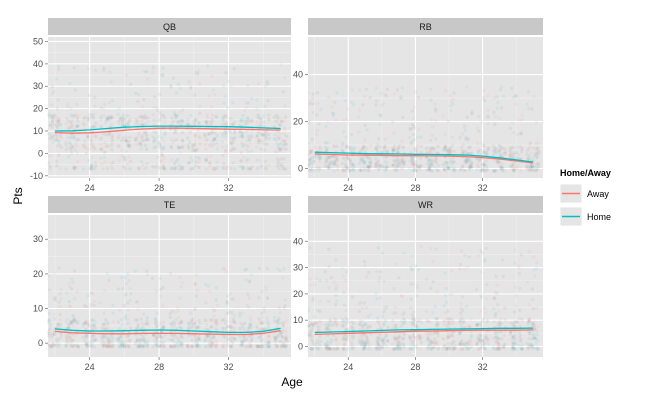 The height and width of the screenshot is (400, 650). Describe the element at coordinates (38, 239) in the screenshot. I see `y-tick-label: 30` at that location.